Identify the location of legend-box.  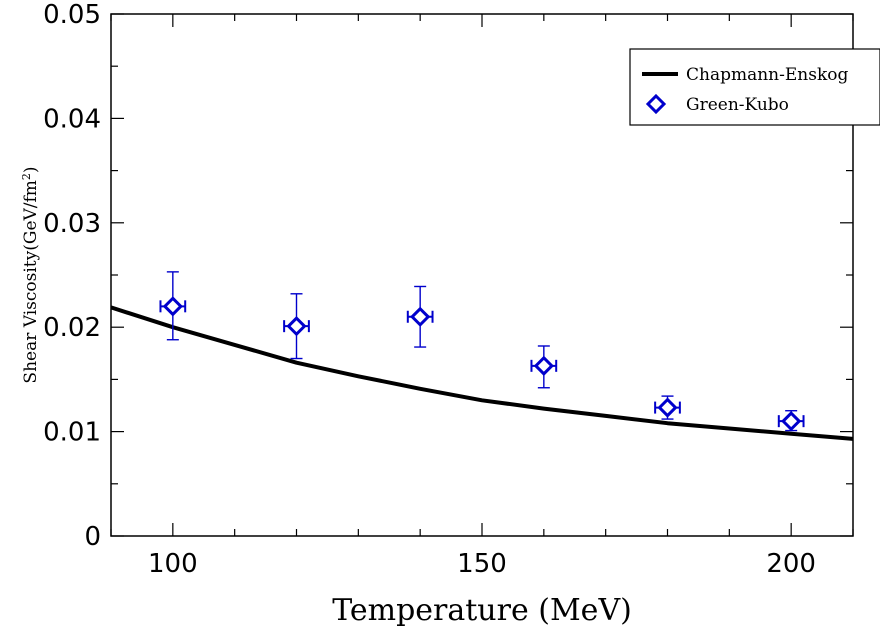
(754, 87).